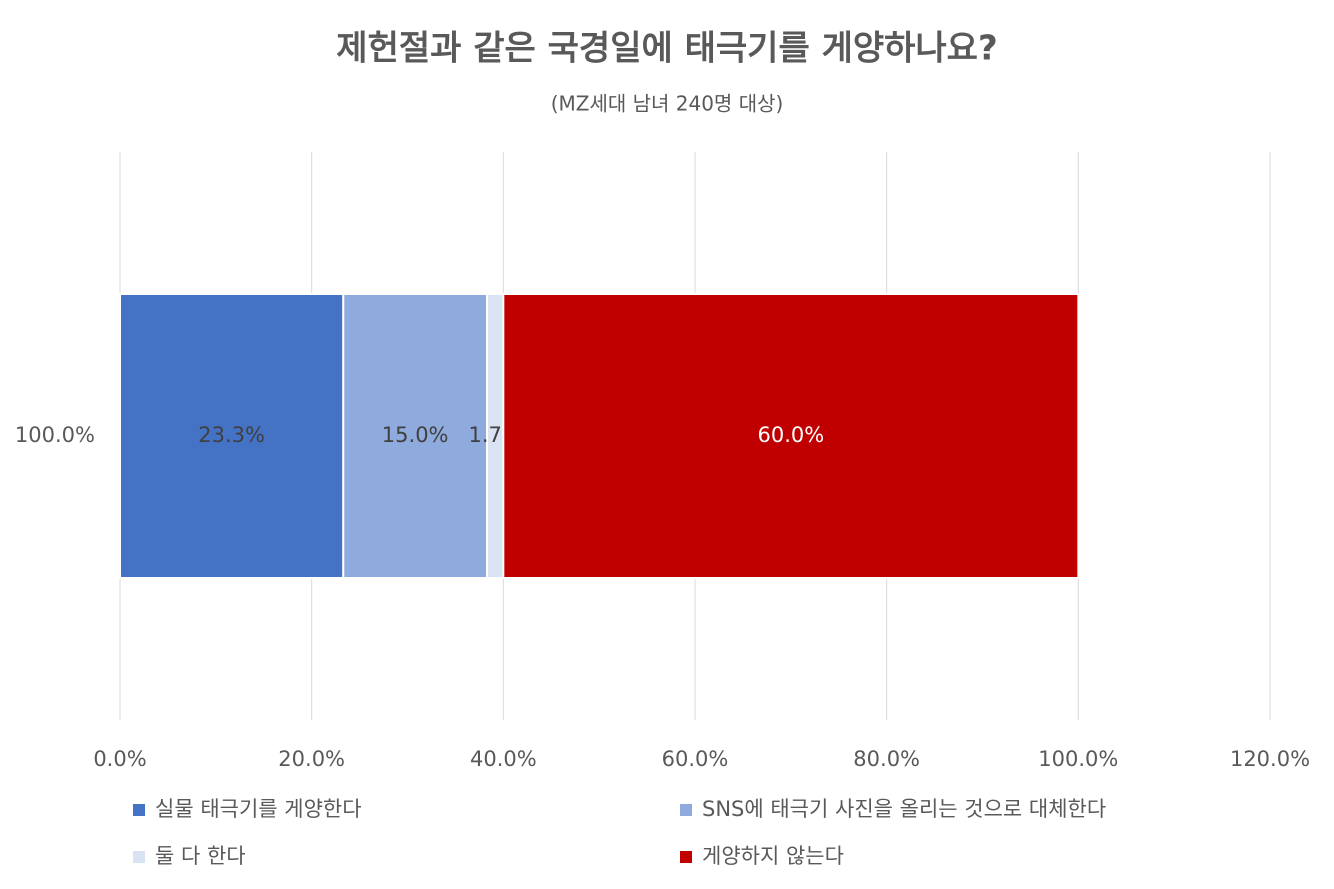  What do you see at coordinates (773, 856) in the screenshot?
I see `legend-label: 게양하지 않는다` at bounding box center [773, 856].